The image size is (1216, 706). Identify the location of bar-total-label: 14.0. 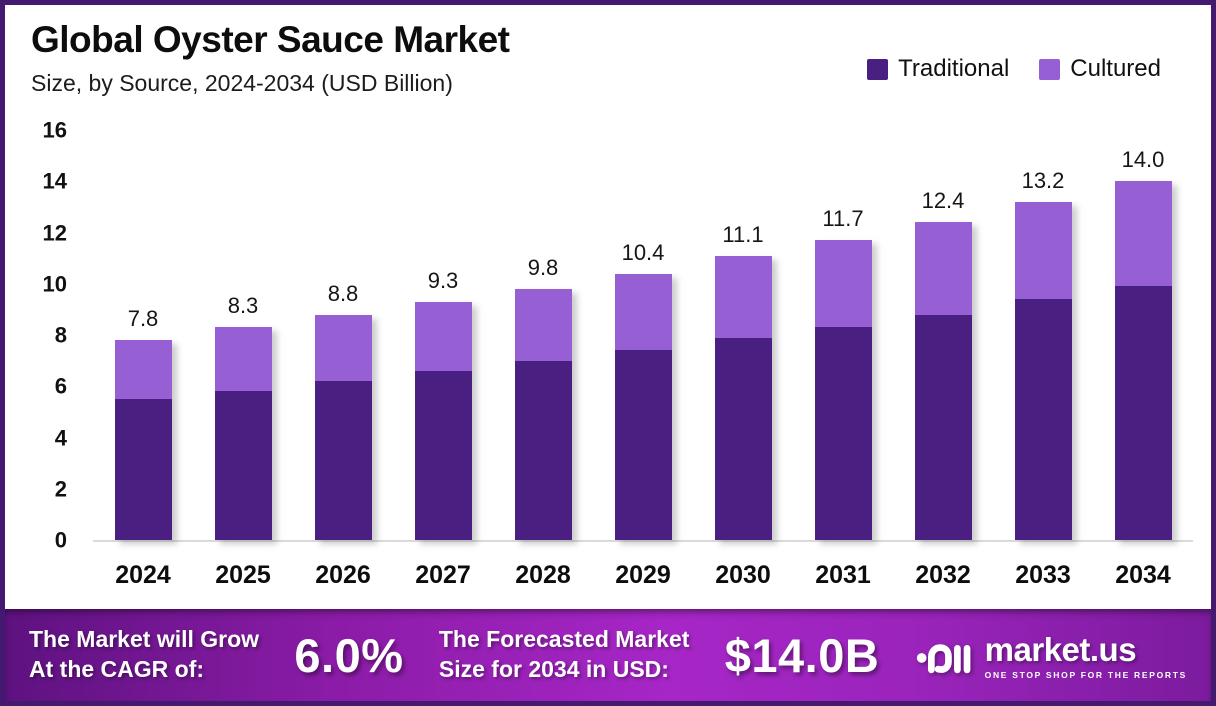
(1143, 160).